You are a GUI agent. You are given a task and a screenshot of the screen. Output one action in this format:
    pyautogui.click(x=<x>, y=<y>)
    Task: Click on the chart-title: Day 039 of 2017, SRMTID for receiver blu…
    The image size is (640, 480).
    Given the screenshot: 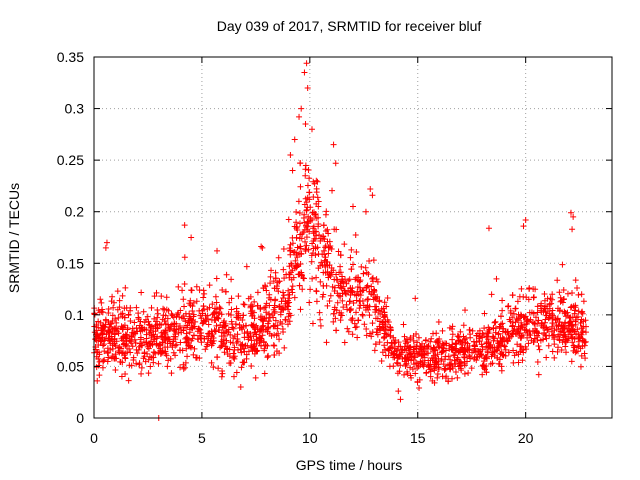 What is the action you would take?
    pyautogui.click(x=349, y=26)
    